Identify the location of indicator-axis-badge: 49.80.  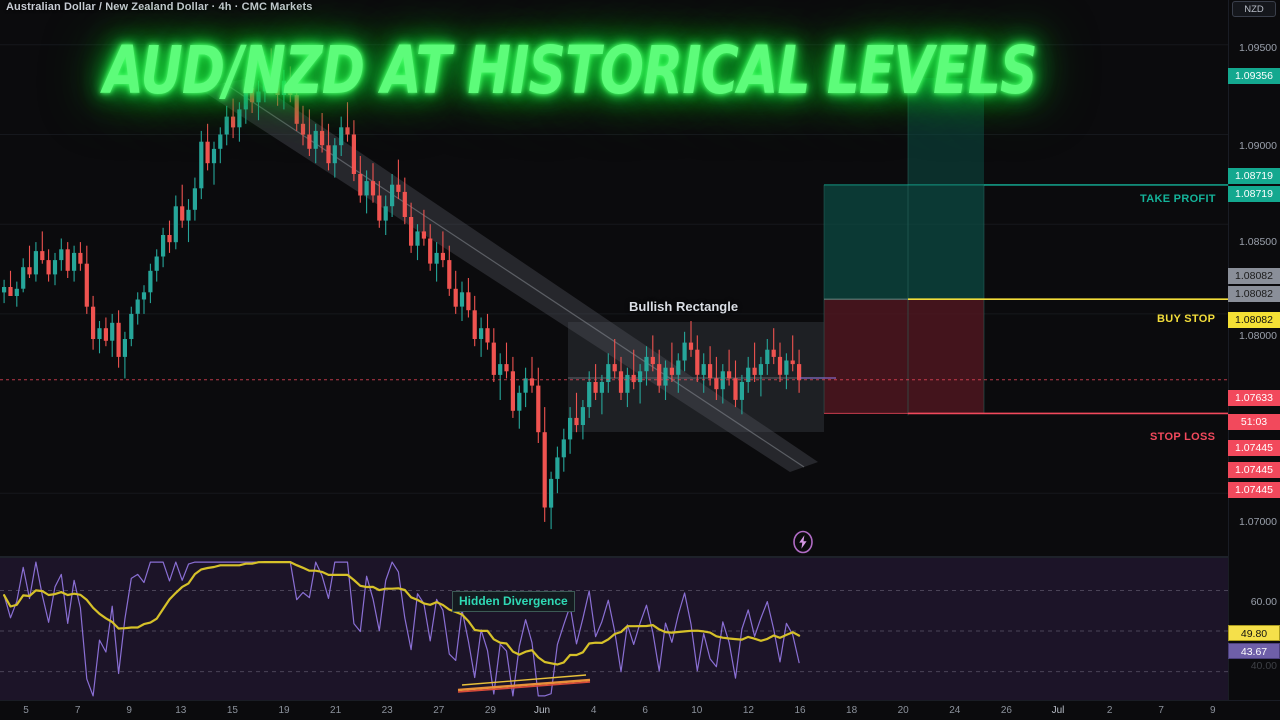
(1254, 633).